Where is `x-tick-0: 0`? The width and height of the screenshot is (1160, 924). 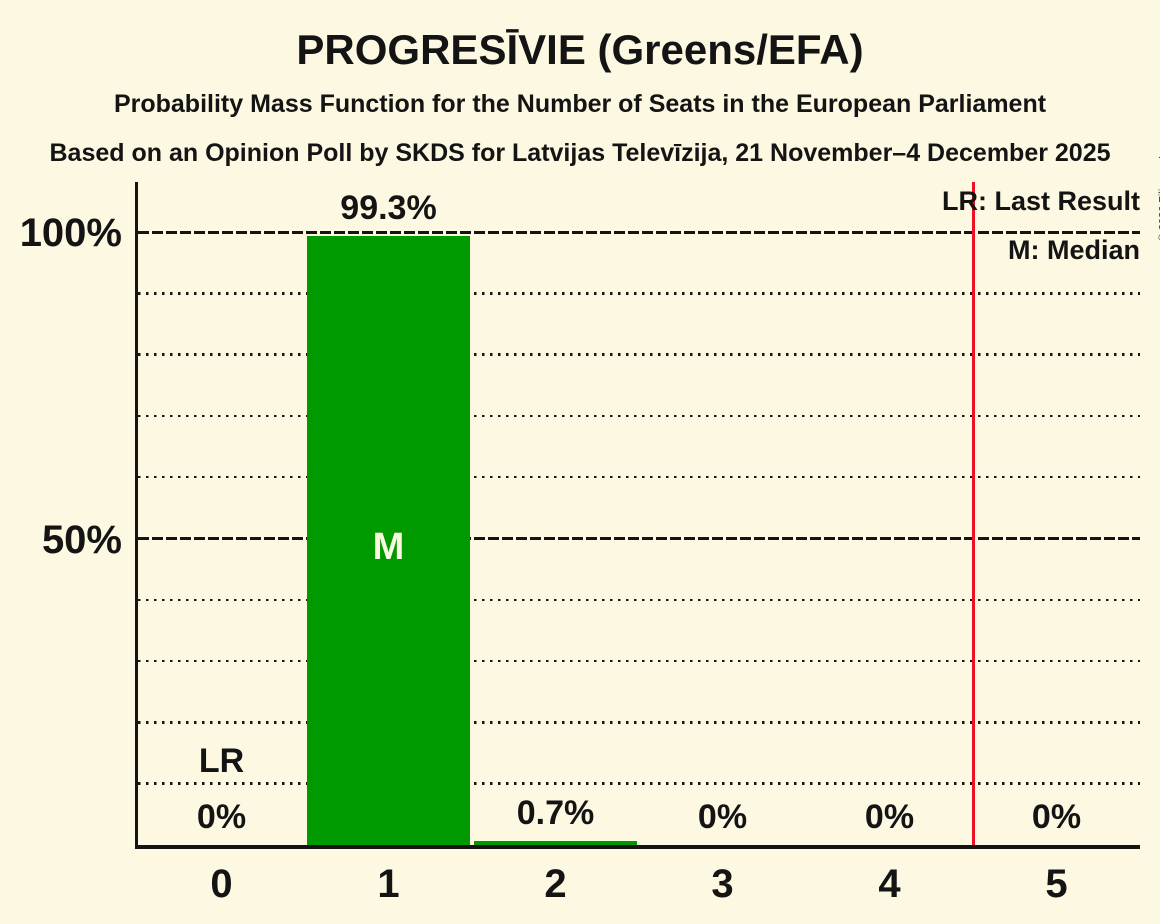 x-tick-0: 0 is located at coordinates (221, 884).